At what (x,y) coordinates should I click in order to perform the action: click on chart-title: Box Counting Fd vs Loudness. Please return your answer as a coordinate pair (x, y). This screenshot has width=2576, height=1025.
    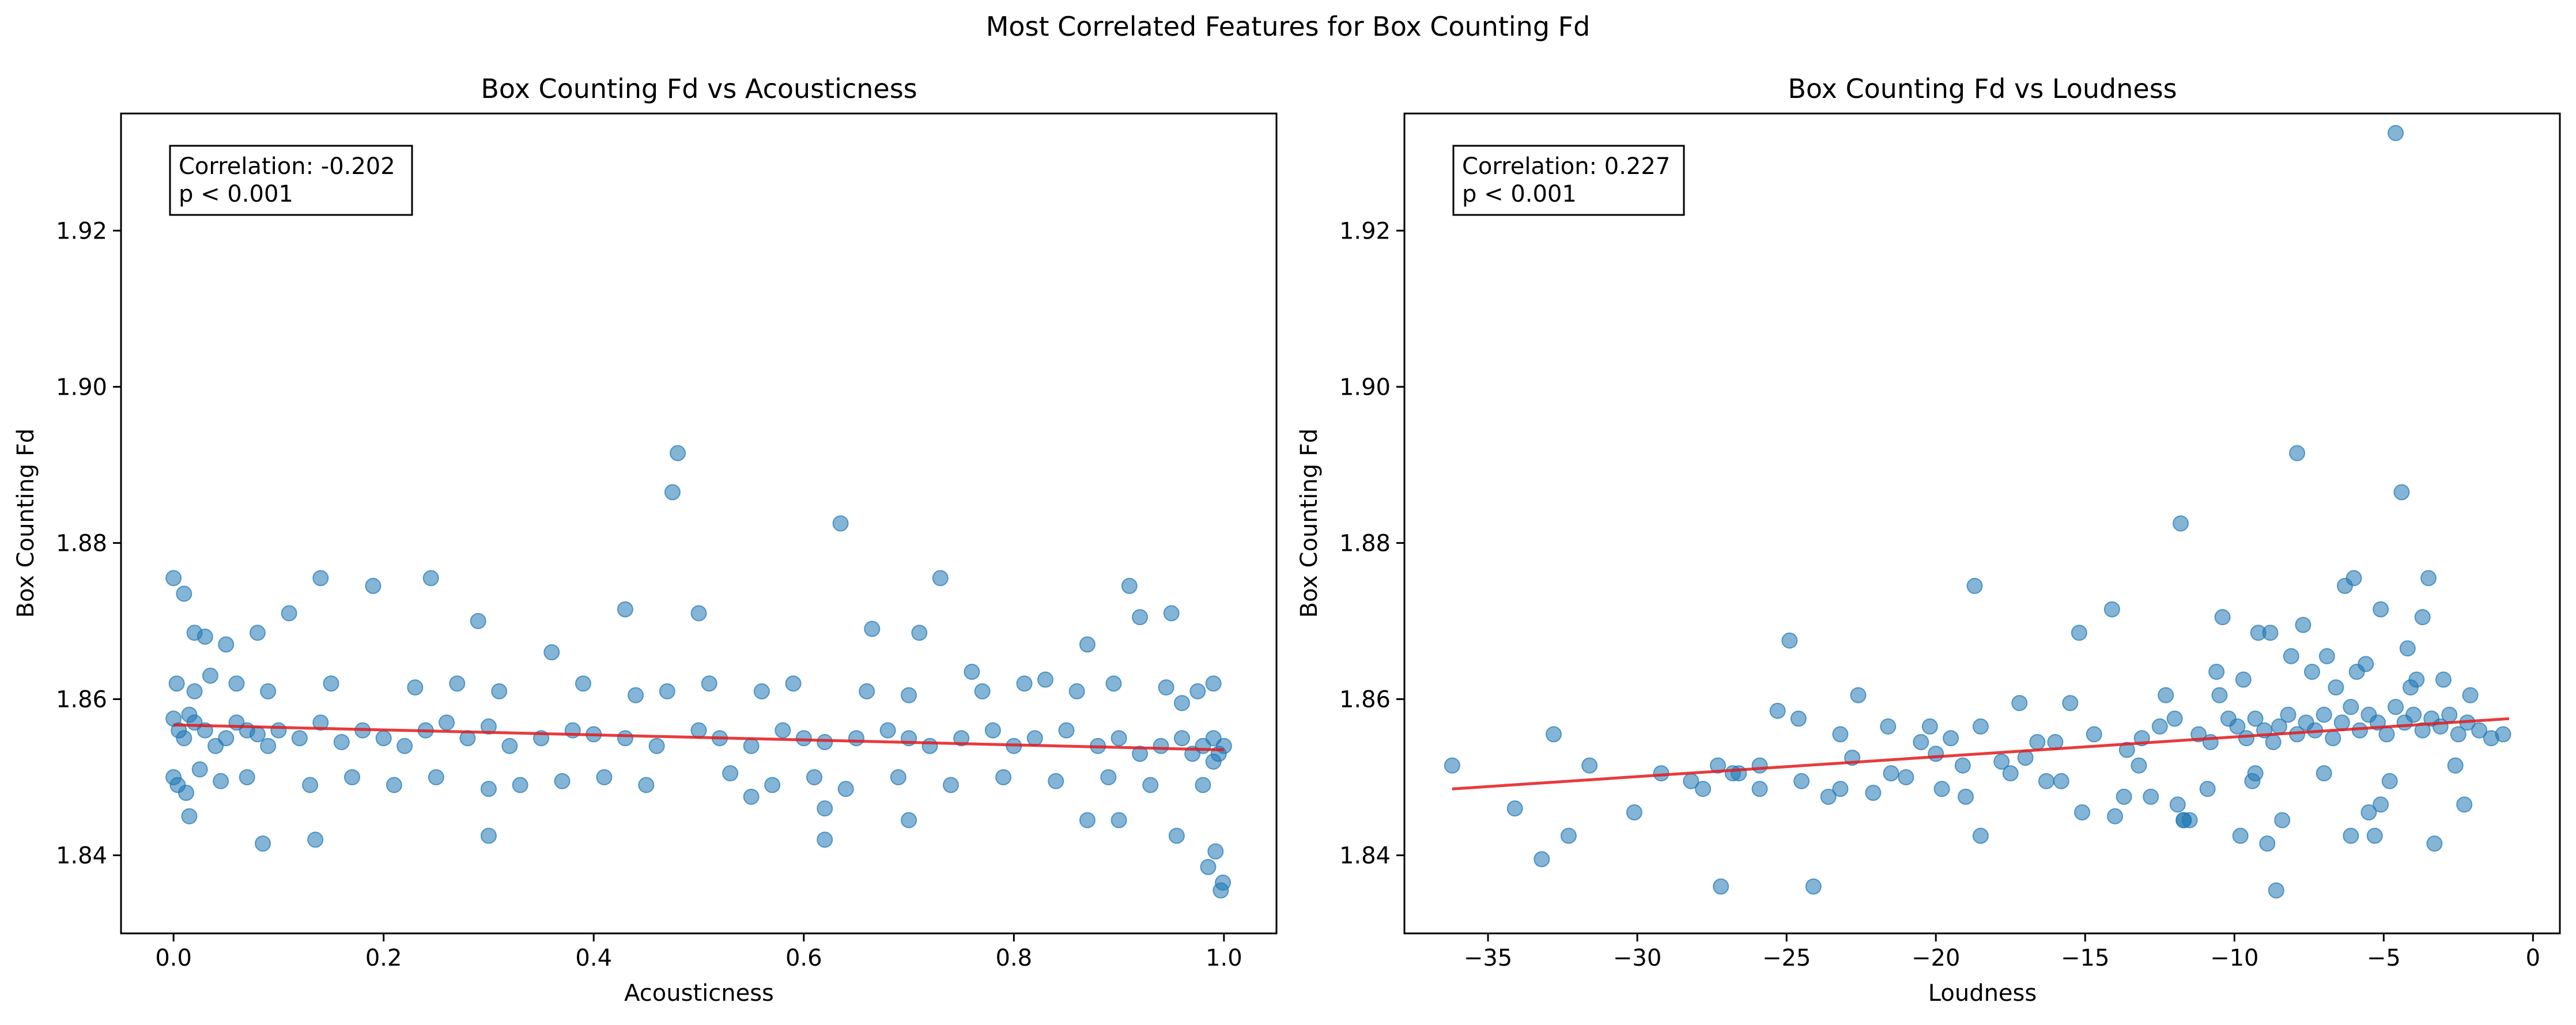
    Looking at the image, I should click on (1982, 88).